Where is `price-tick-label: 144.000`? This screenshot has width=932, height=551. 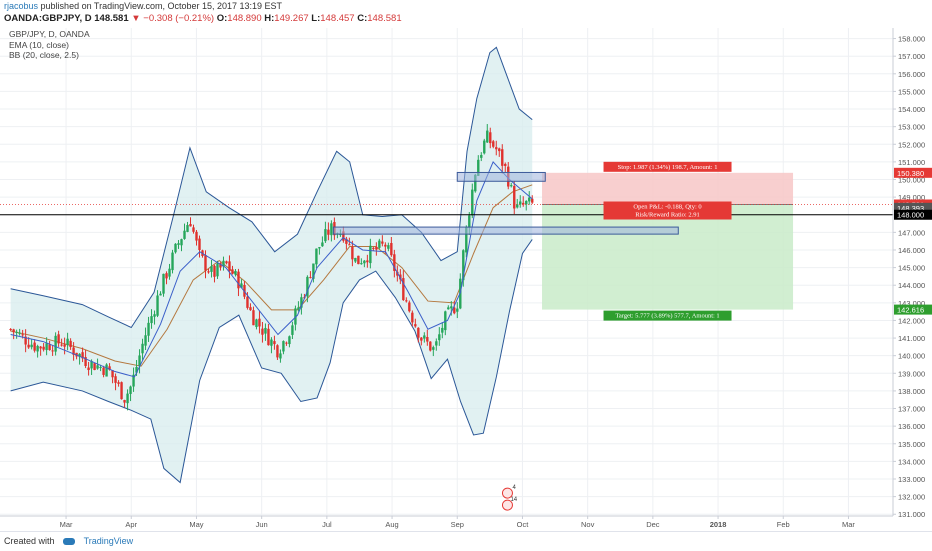
price-tick-label: 144.000 is located at coordinates (911, 285).